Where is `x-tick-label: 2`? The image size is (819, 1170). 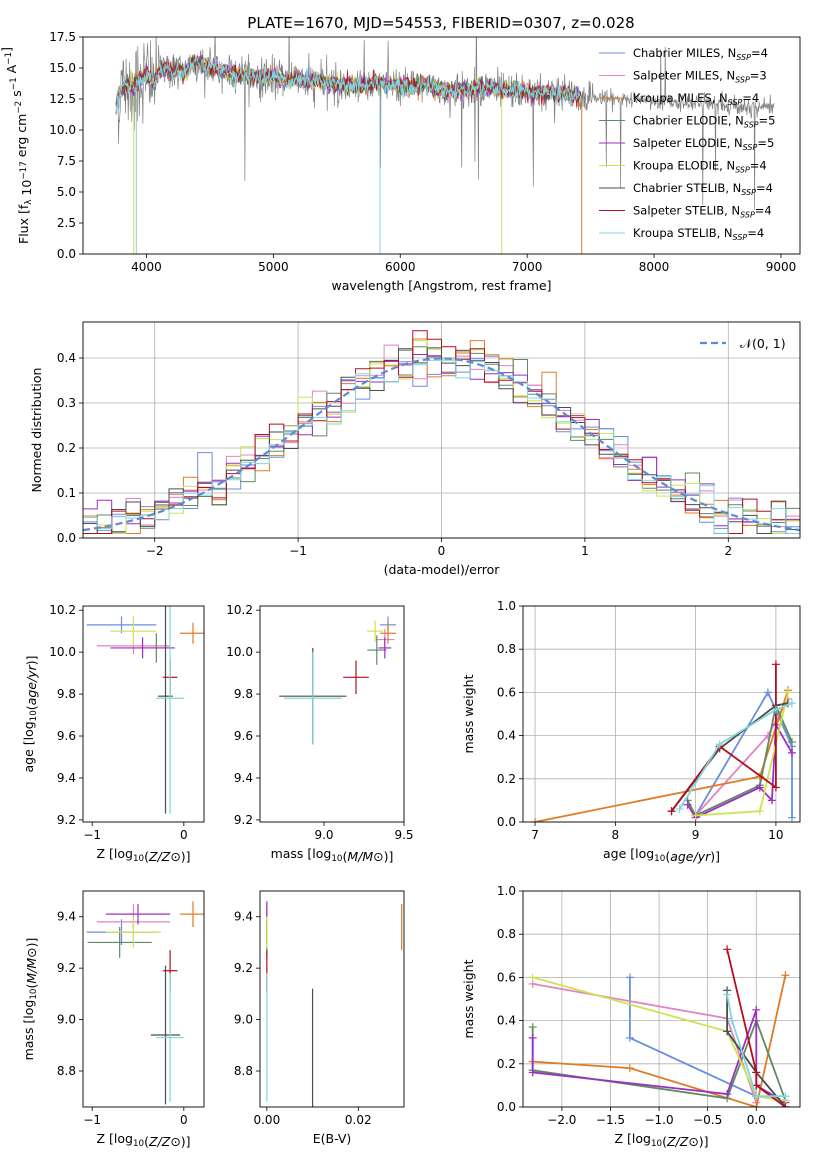
x-tick-label: 2 is located at coordinates (728, 551).